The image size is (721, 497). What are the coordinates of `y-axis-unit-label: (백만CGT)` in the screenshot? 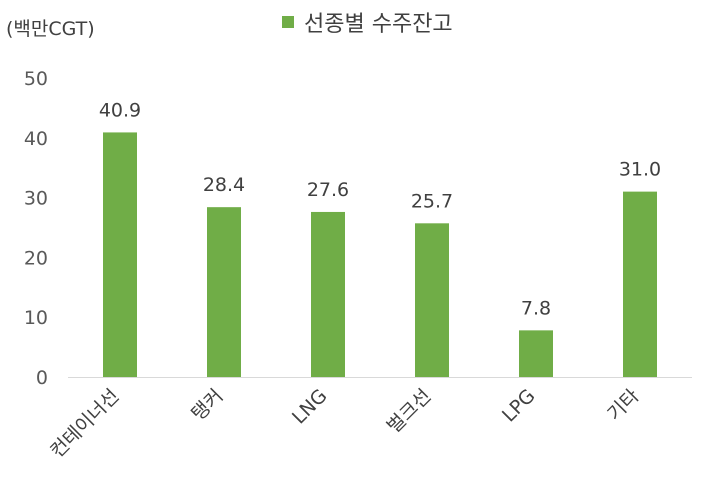 It's located at (50, 29).